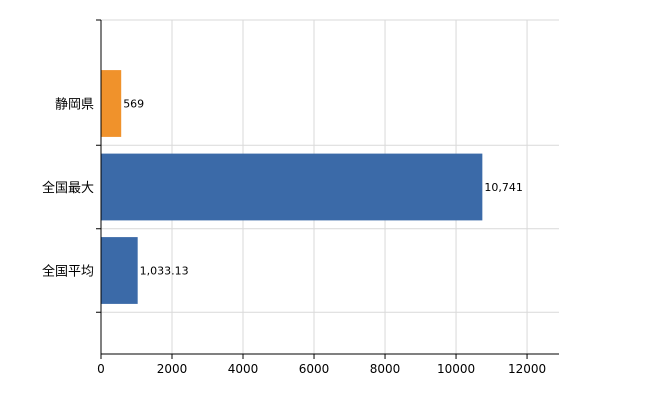  I want to click on category-label: 全国平均, so click(68, 272).